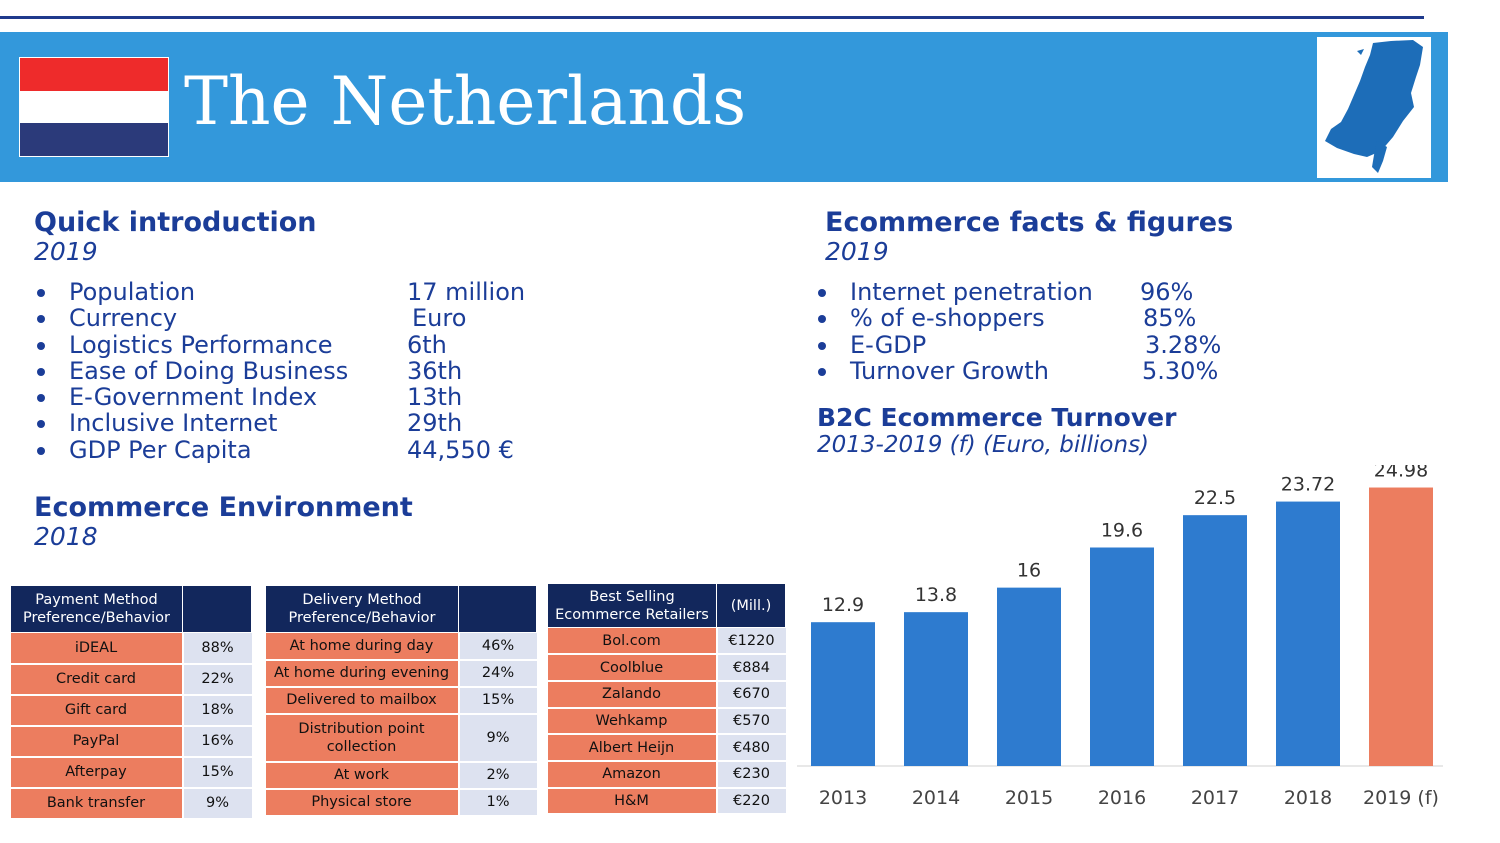 This screenshot has height=843, width=1500. I want to click on table-row: At home during day 46%, so click(401, 646).